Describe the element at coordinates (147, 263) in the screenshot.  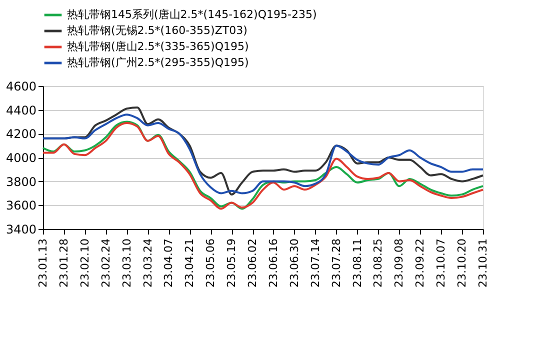
I see `x-tick-label: 23.03.24` at that location.